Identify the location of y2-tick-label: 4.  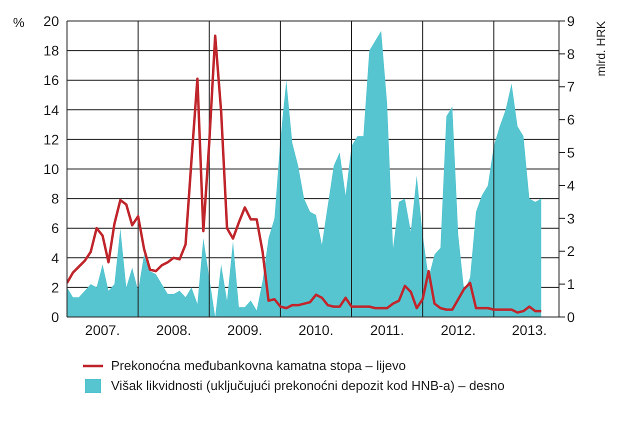
(571, 185).